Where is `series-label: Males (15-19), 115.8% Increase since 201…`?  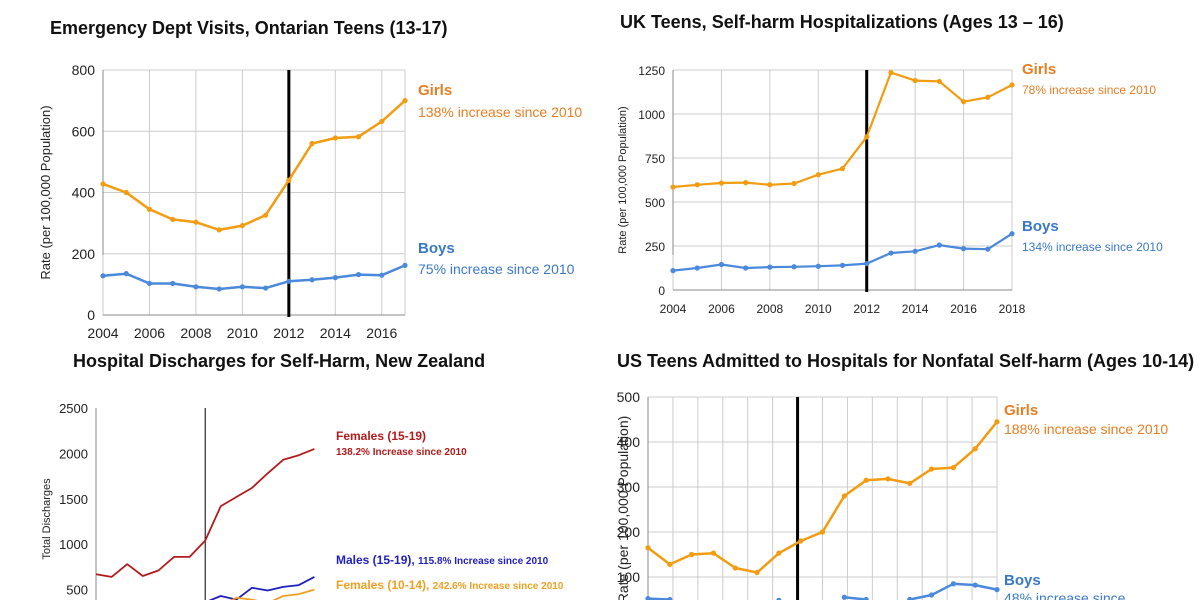
series-label: Males (15-19), 115.8% Increase since 201… is located at coordinates (442, 560).